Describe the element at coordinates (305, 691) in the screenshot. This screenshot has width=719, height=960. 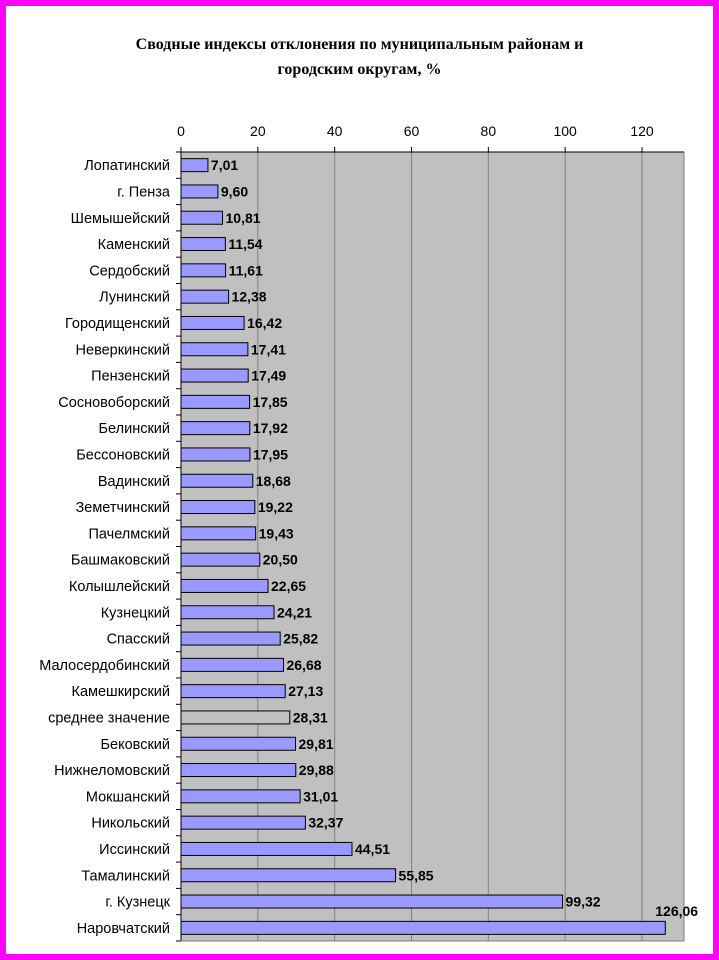
I see `data-label: 27,13` at that location.